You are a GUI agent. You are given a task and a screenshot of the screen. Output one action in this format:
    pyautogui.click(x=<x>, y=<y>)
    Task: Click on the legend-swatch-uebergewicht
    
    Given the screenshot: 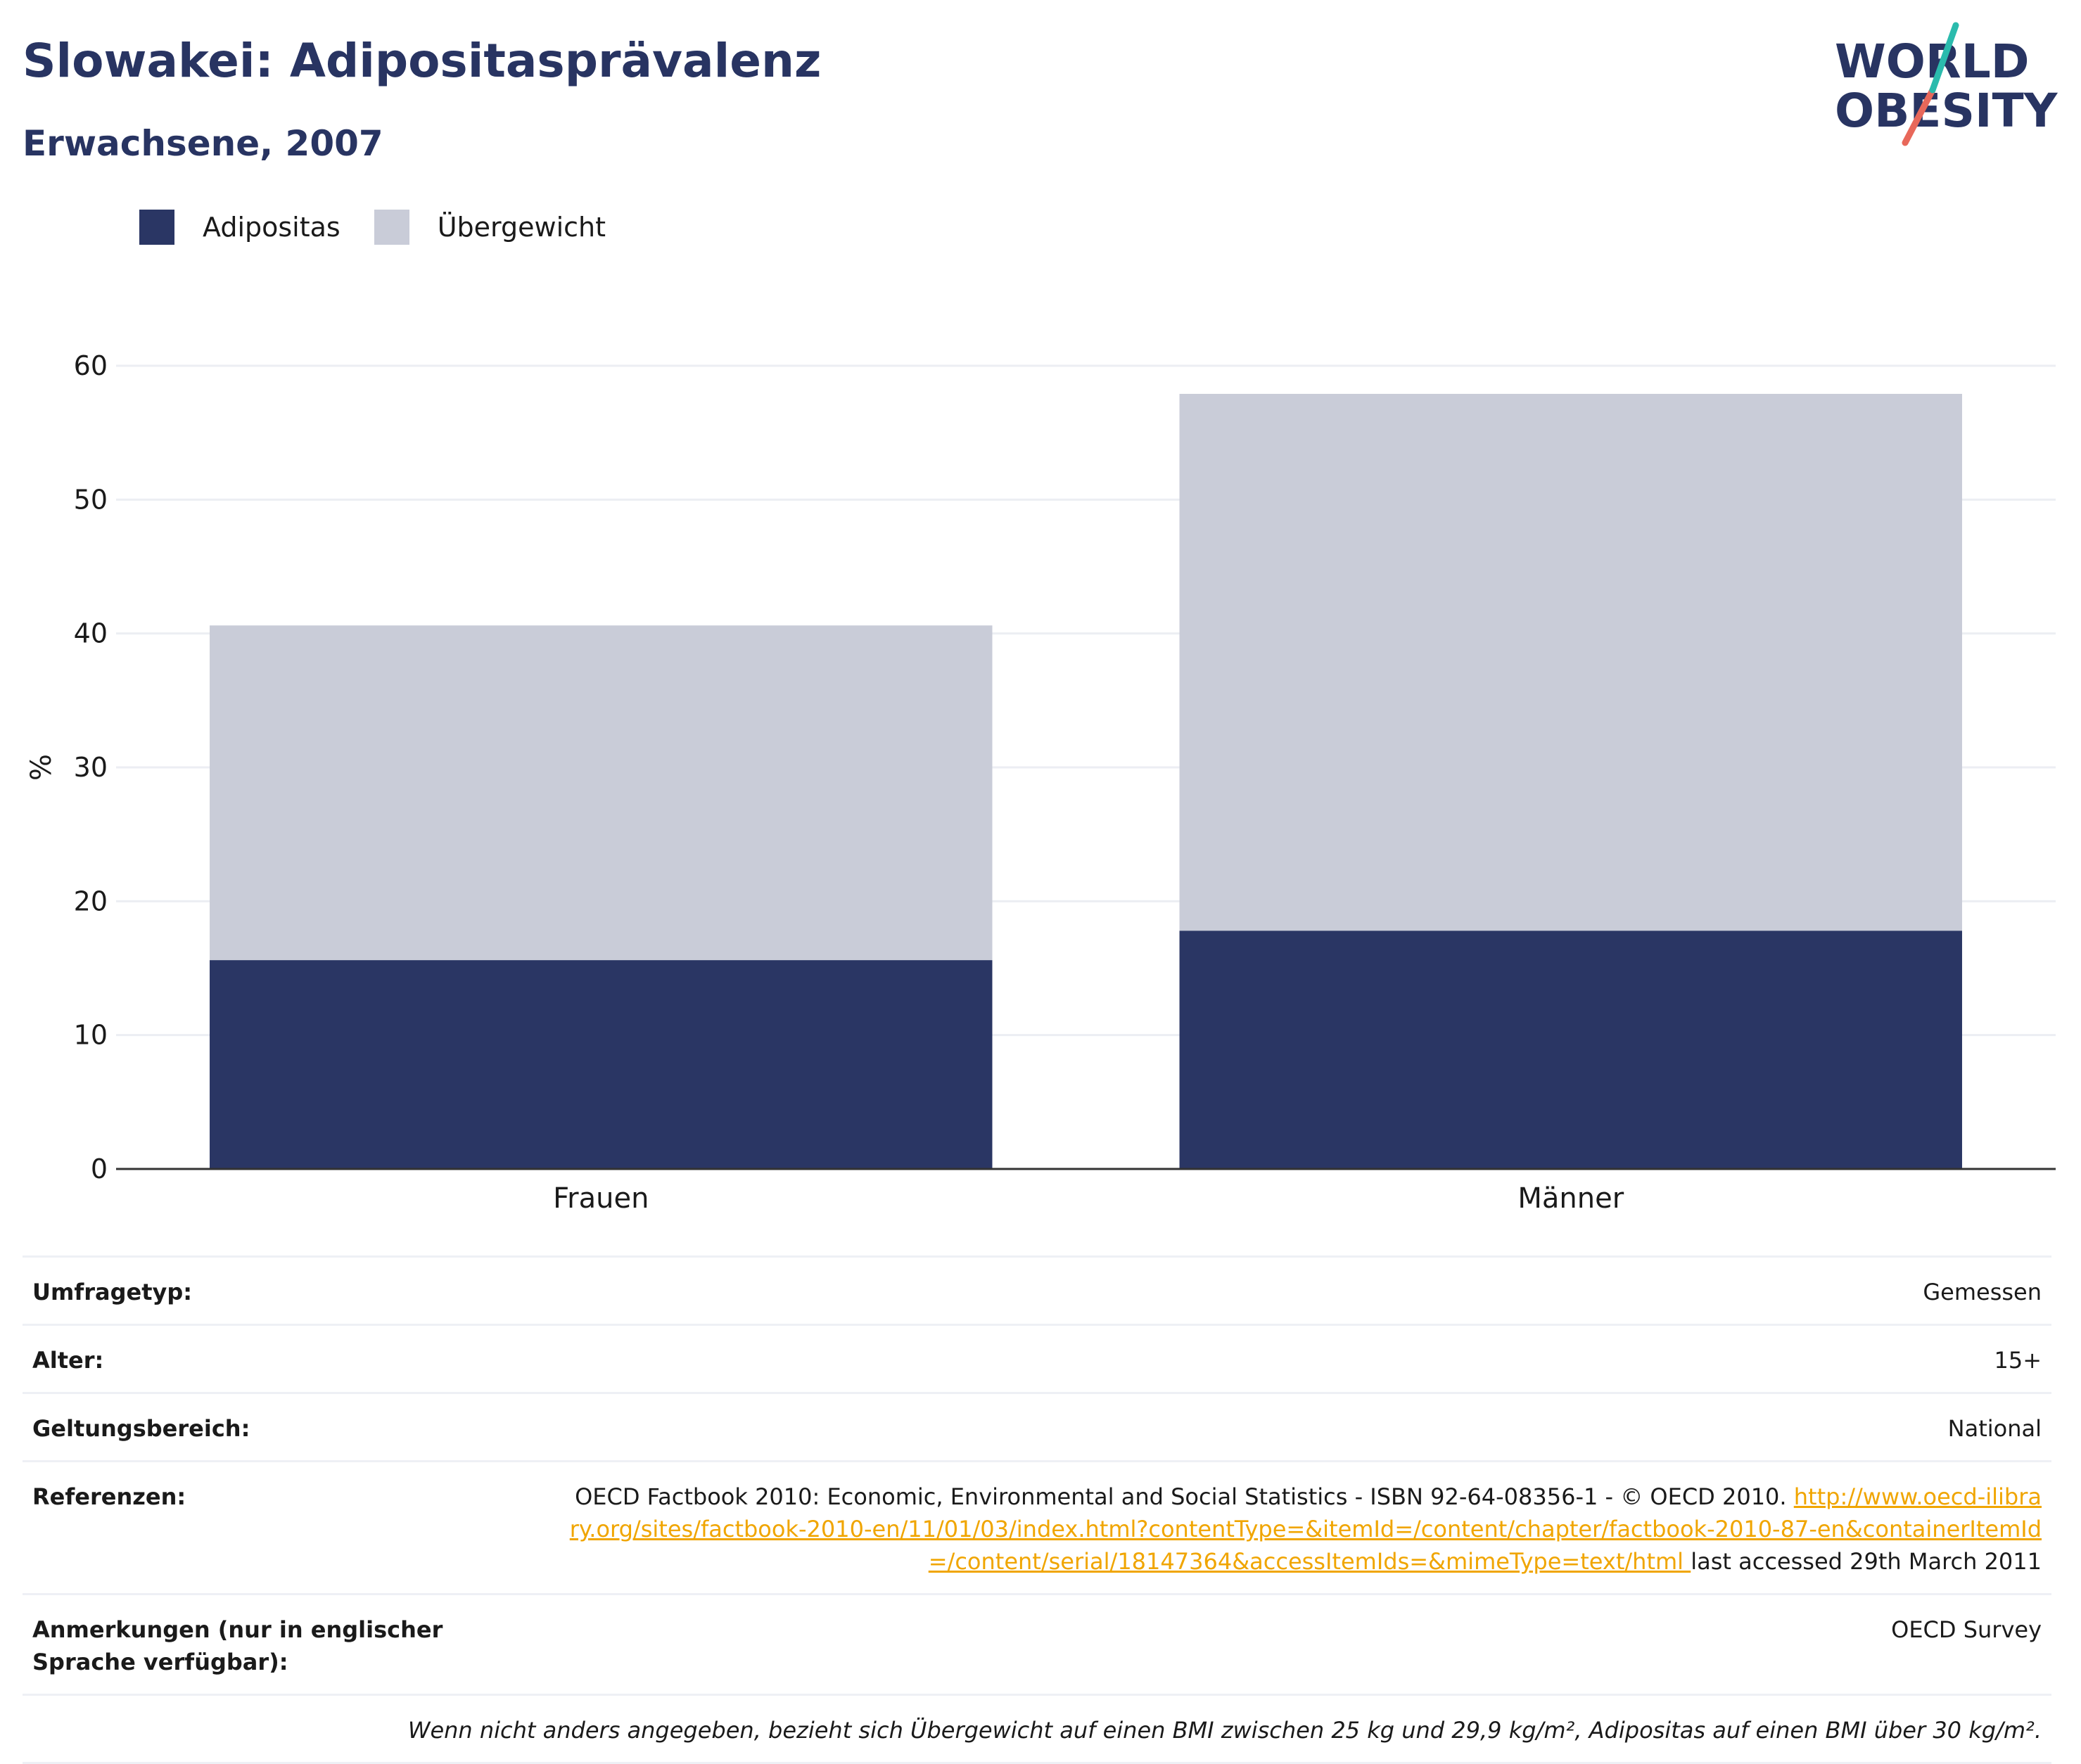 What is the action you would take?
    pyautogui.click(x=391, y=227)
    